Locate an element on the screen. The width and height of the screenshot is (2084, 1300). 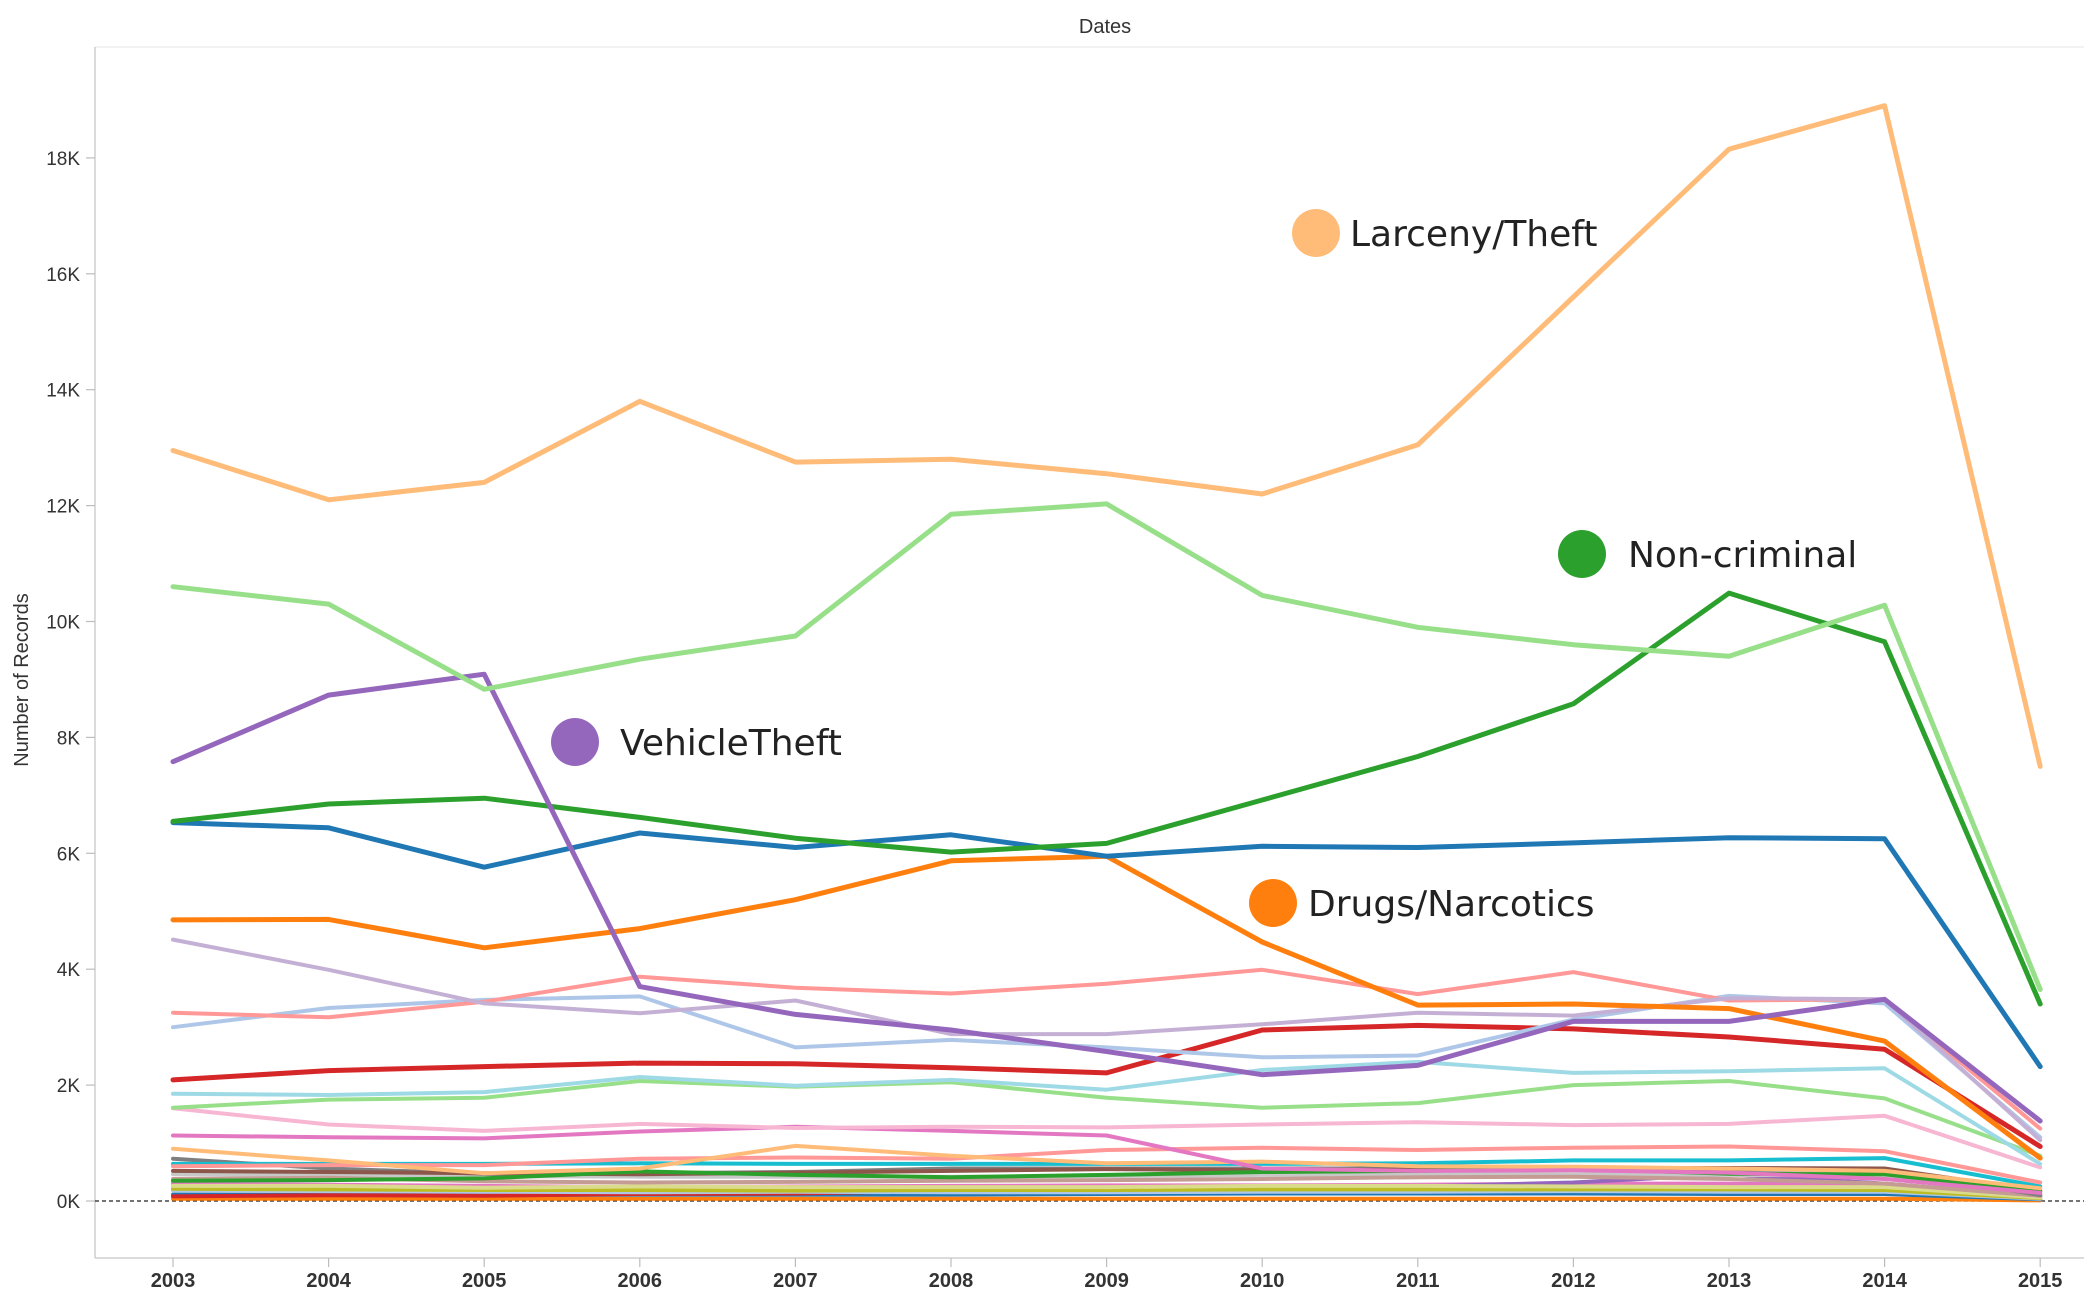
x-tick-label: 2014 is located at coordinates (1884, 1281).